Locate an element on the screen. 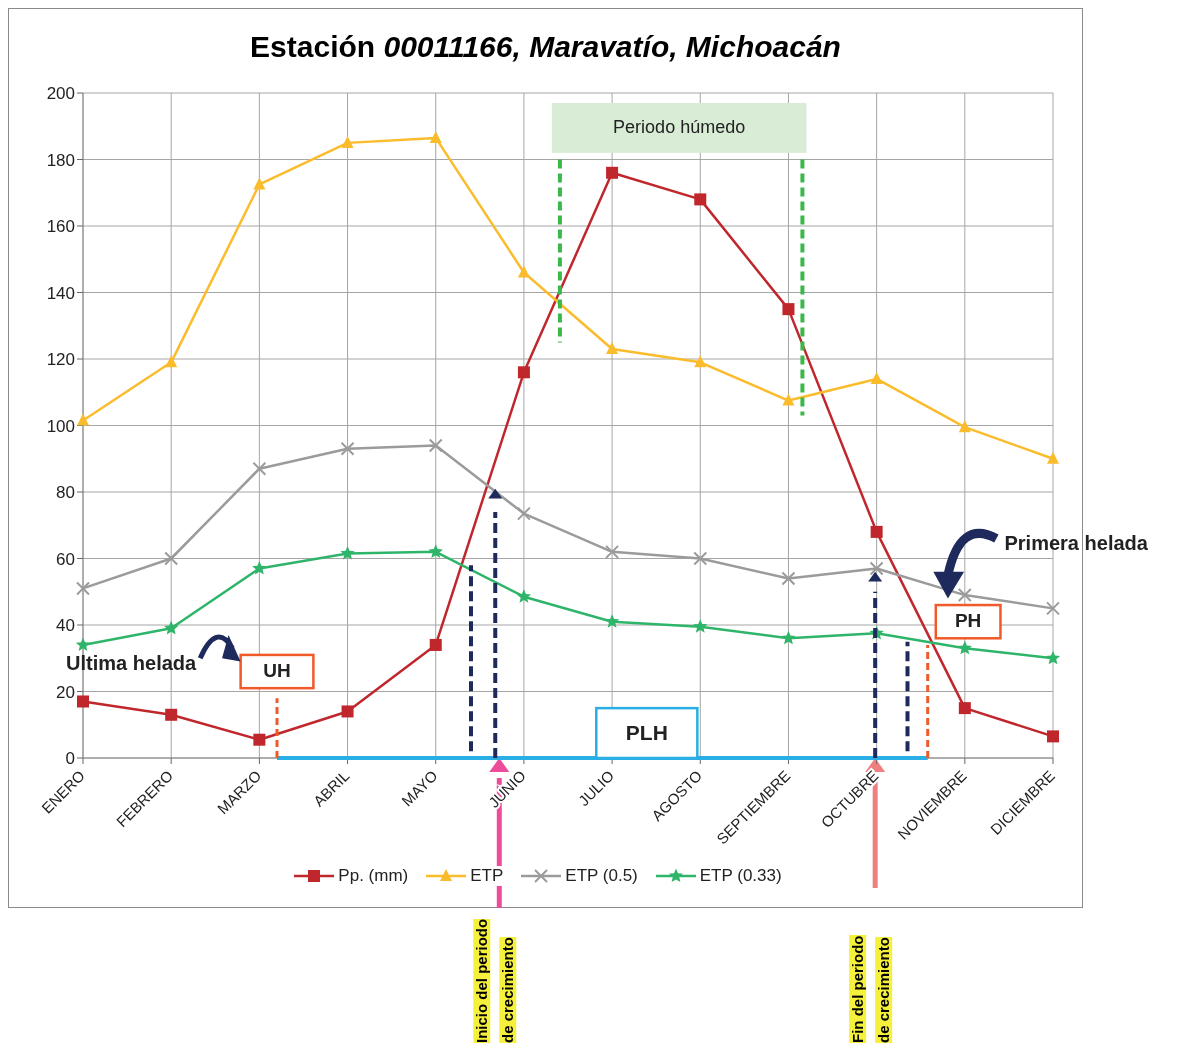 The width and height of the screenshot is (1189, 1057). text: Inicio del periodo de crecimiento is located at coordinates (495, 980).